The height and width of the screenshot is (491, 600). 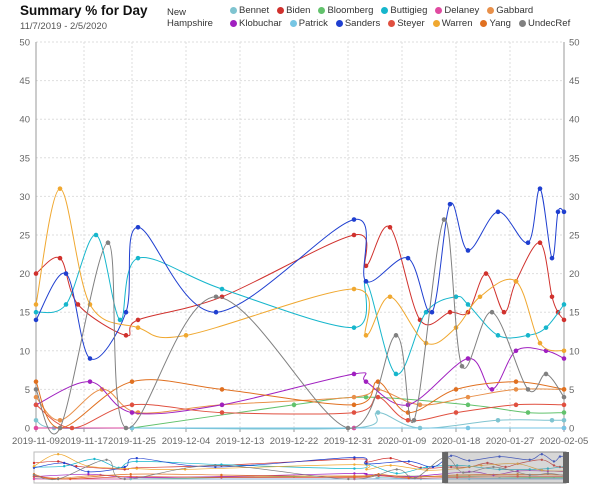 What do you see at coordinates (544, 23) in the screenshot?
I see `legend-item-undecref: UndecRef` at bounding box center [544, 23].